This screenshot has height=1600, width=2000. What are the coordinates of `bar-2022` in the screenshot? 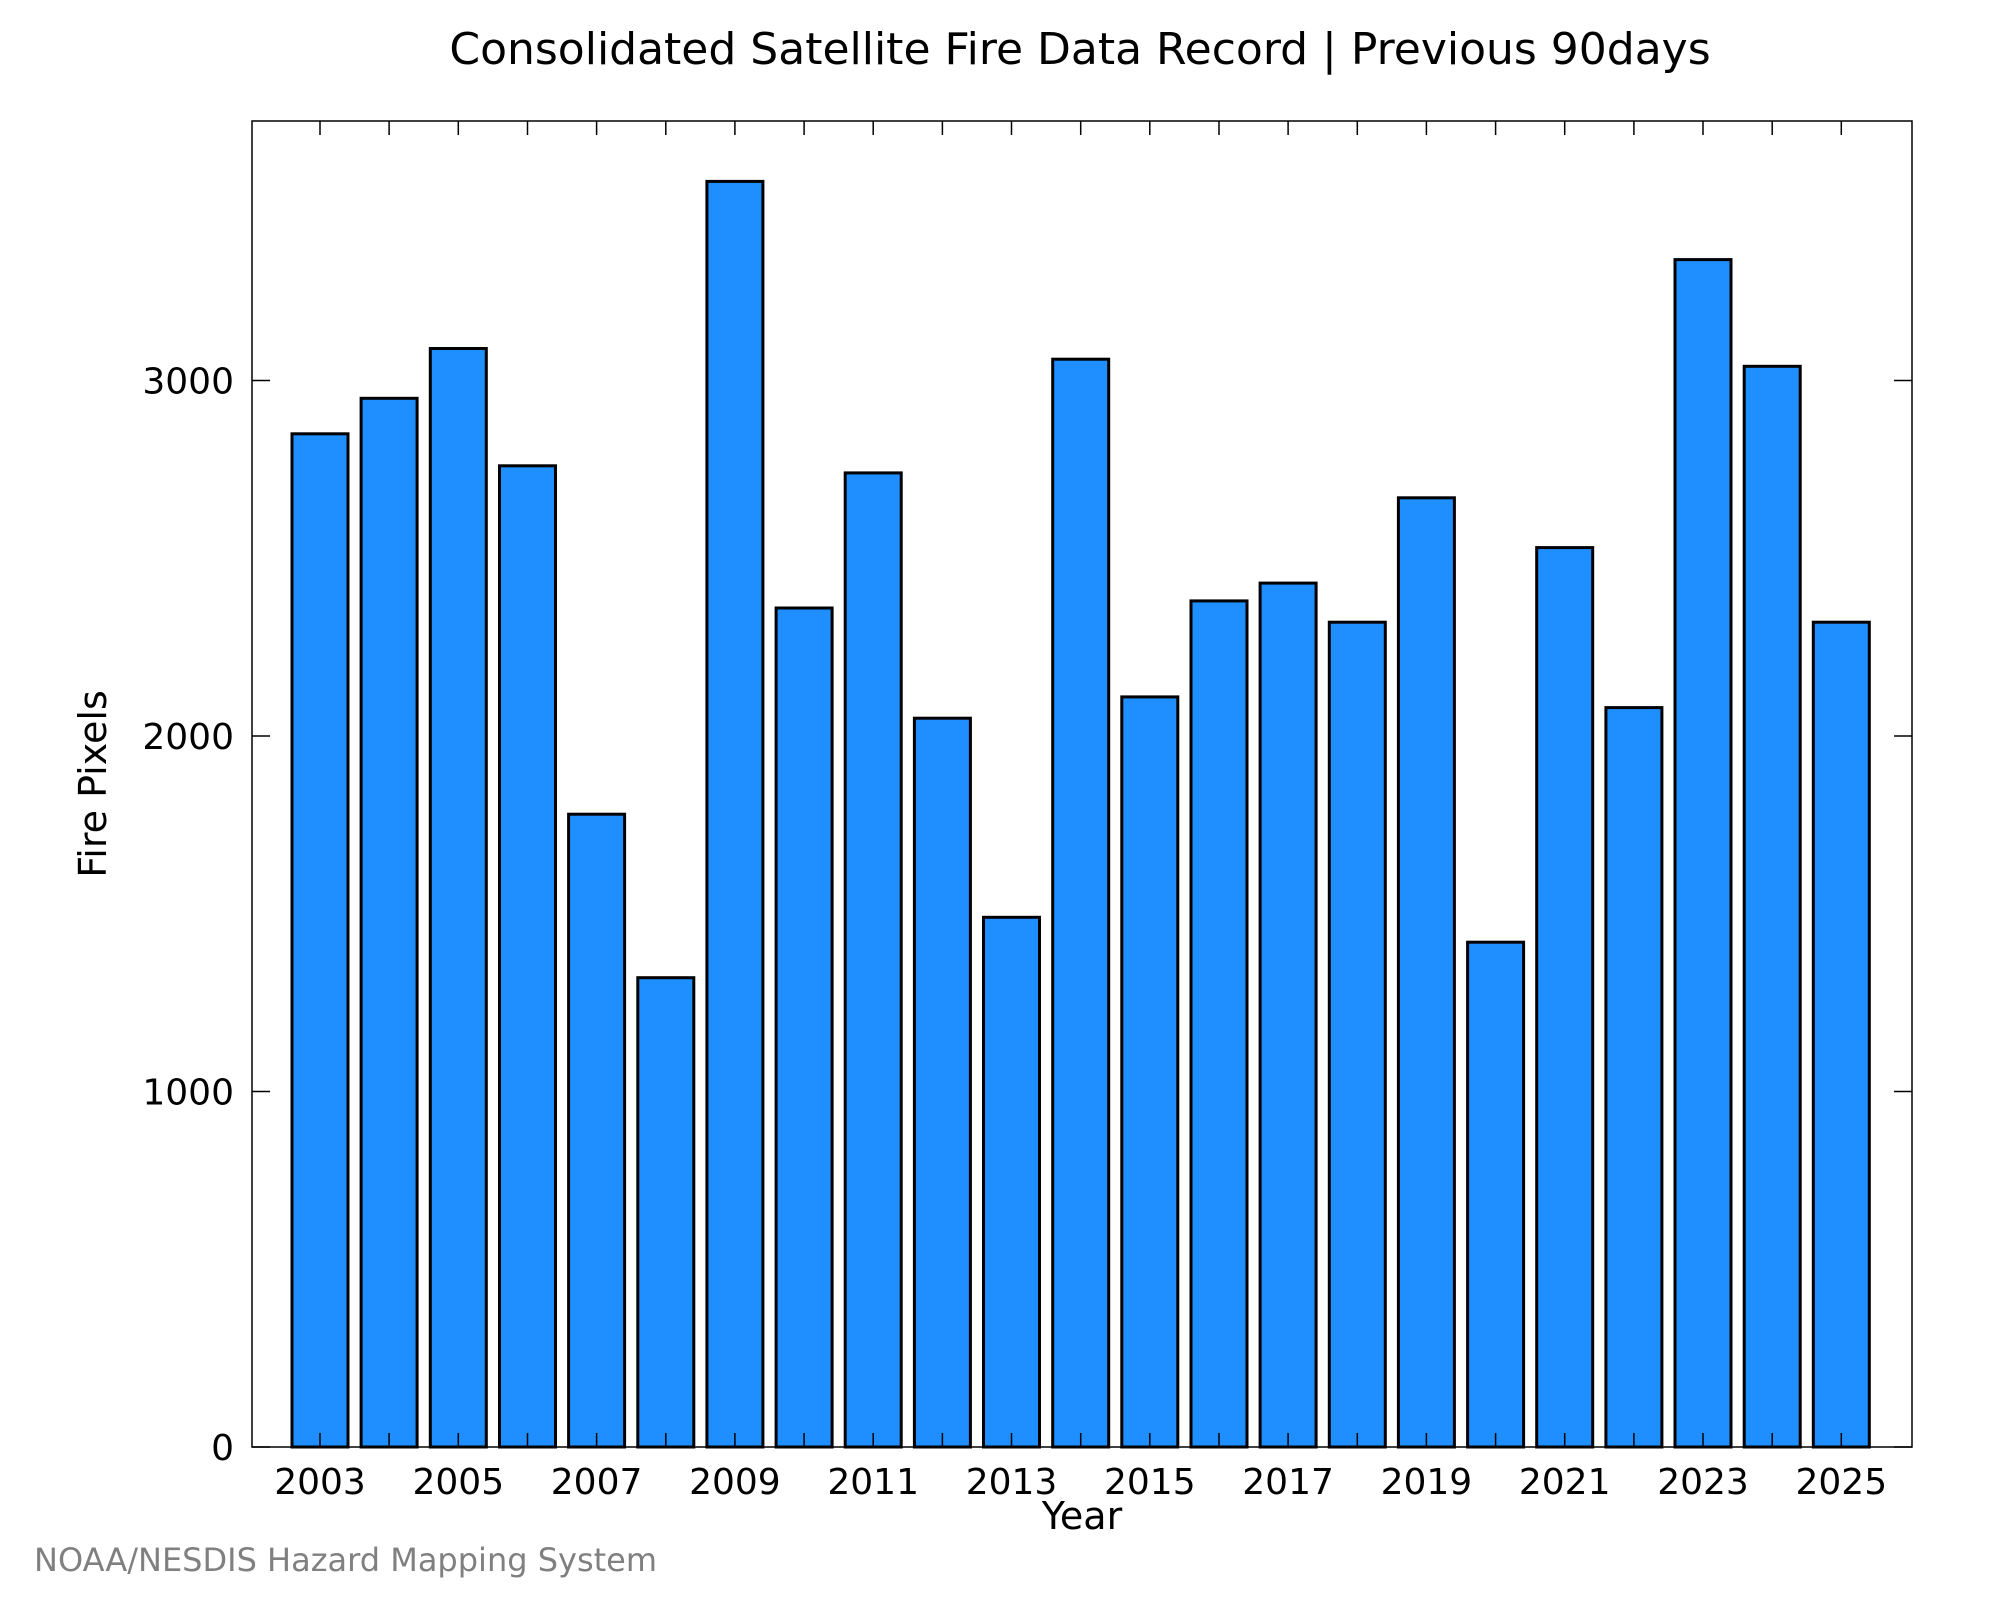 It's located at (1634, 1077).